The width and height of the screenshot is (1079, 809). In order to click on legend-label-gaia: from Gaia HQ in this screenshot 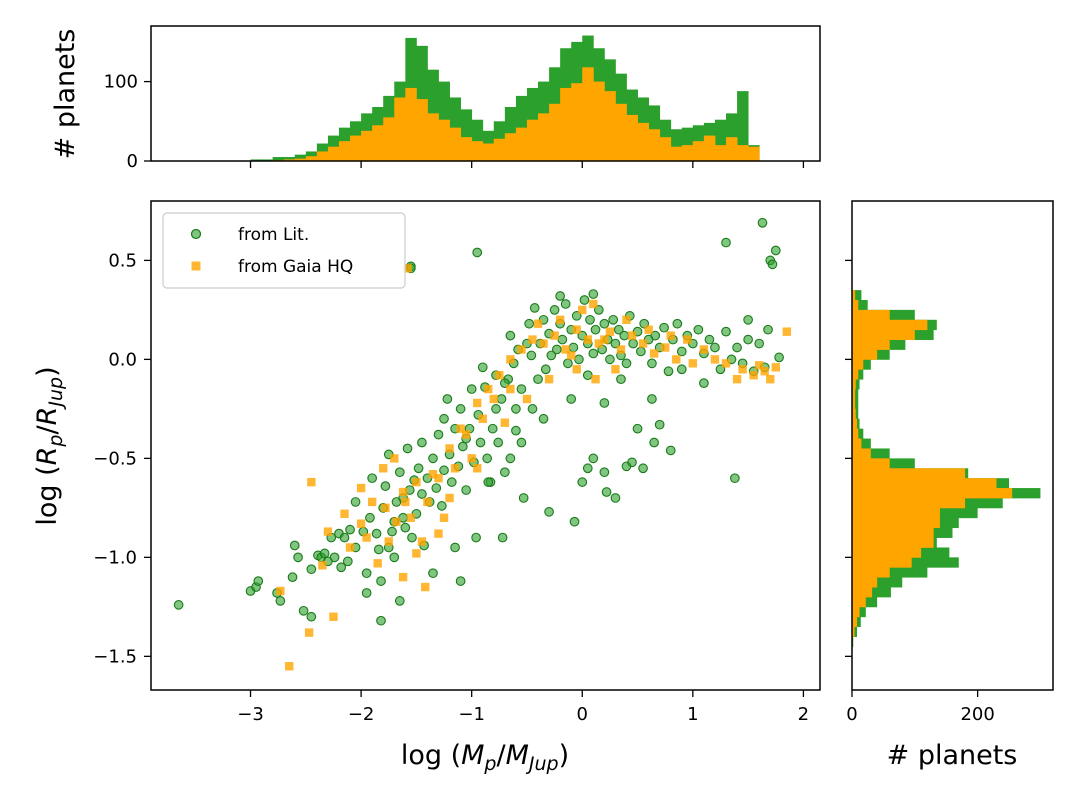, I will do `click(295, 267)`.